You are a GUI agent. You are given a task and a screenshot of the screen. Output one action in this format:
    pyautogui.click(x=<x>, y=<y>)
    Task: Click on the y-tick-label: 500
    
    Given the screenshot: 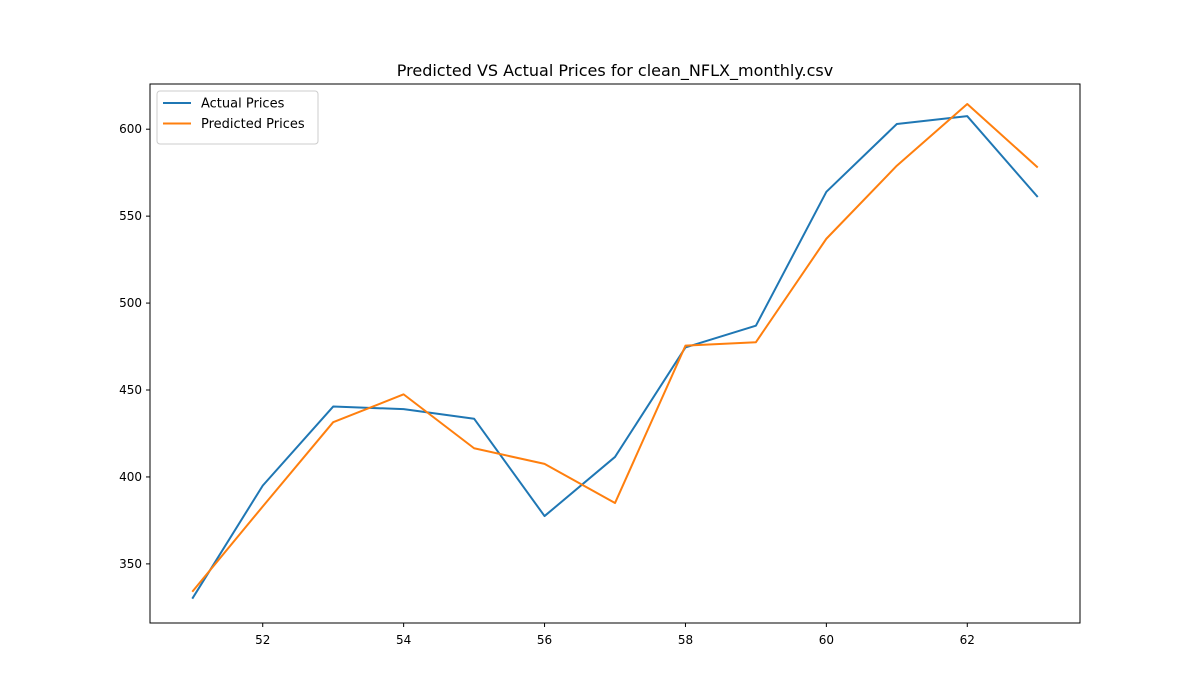 What is the action you would take?
    pyautogui.click(x=130, y=303)
    